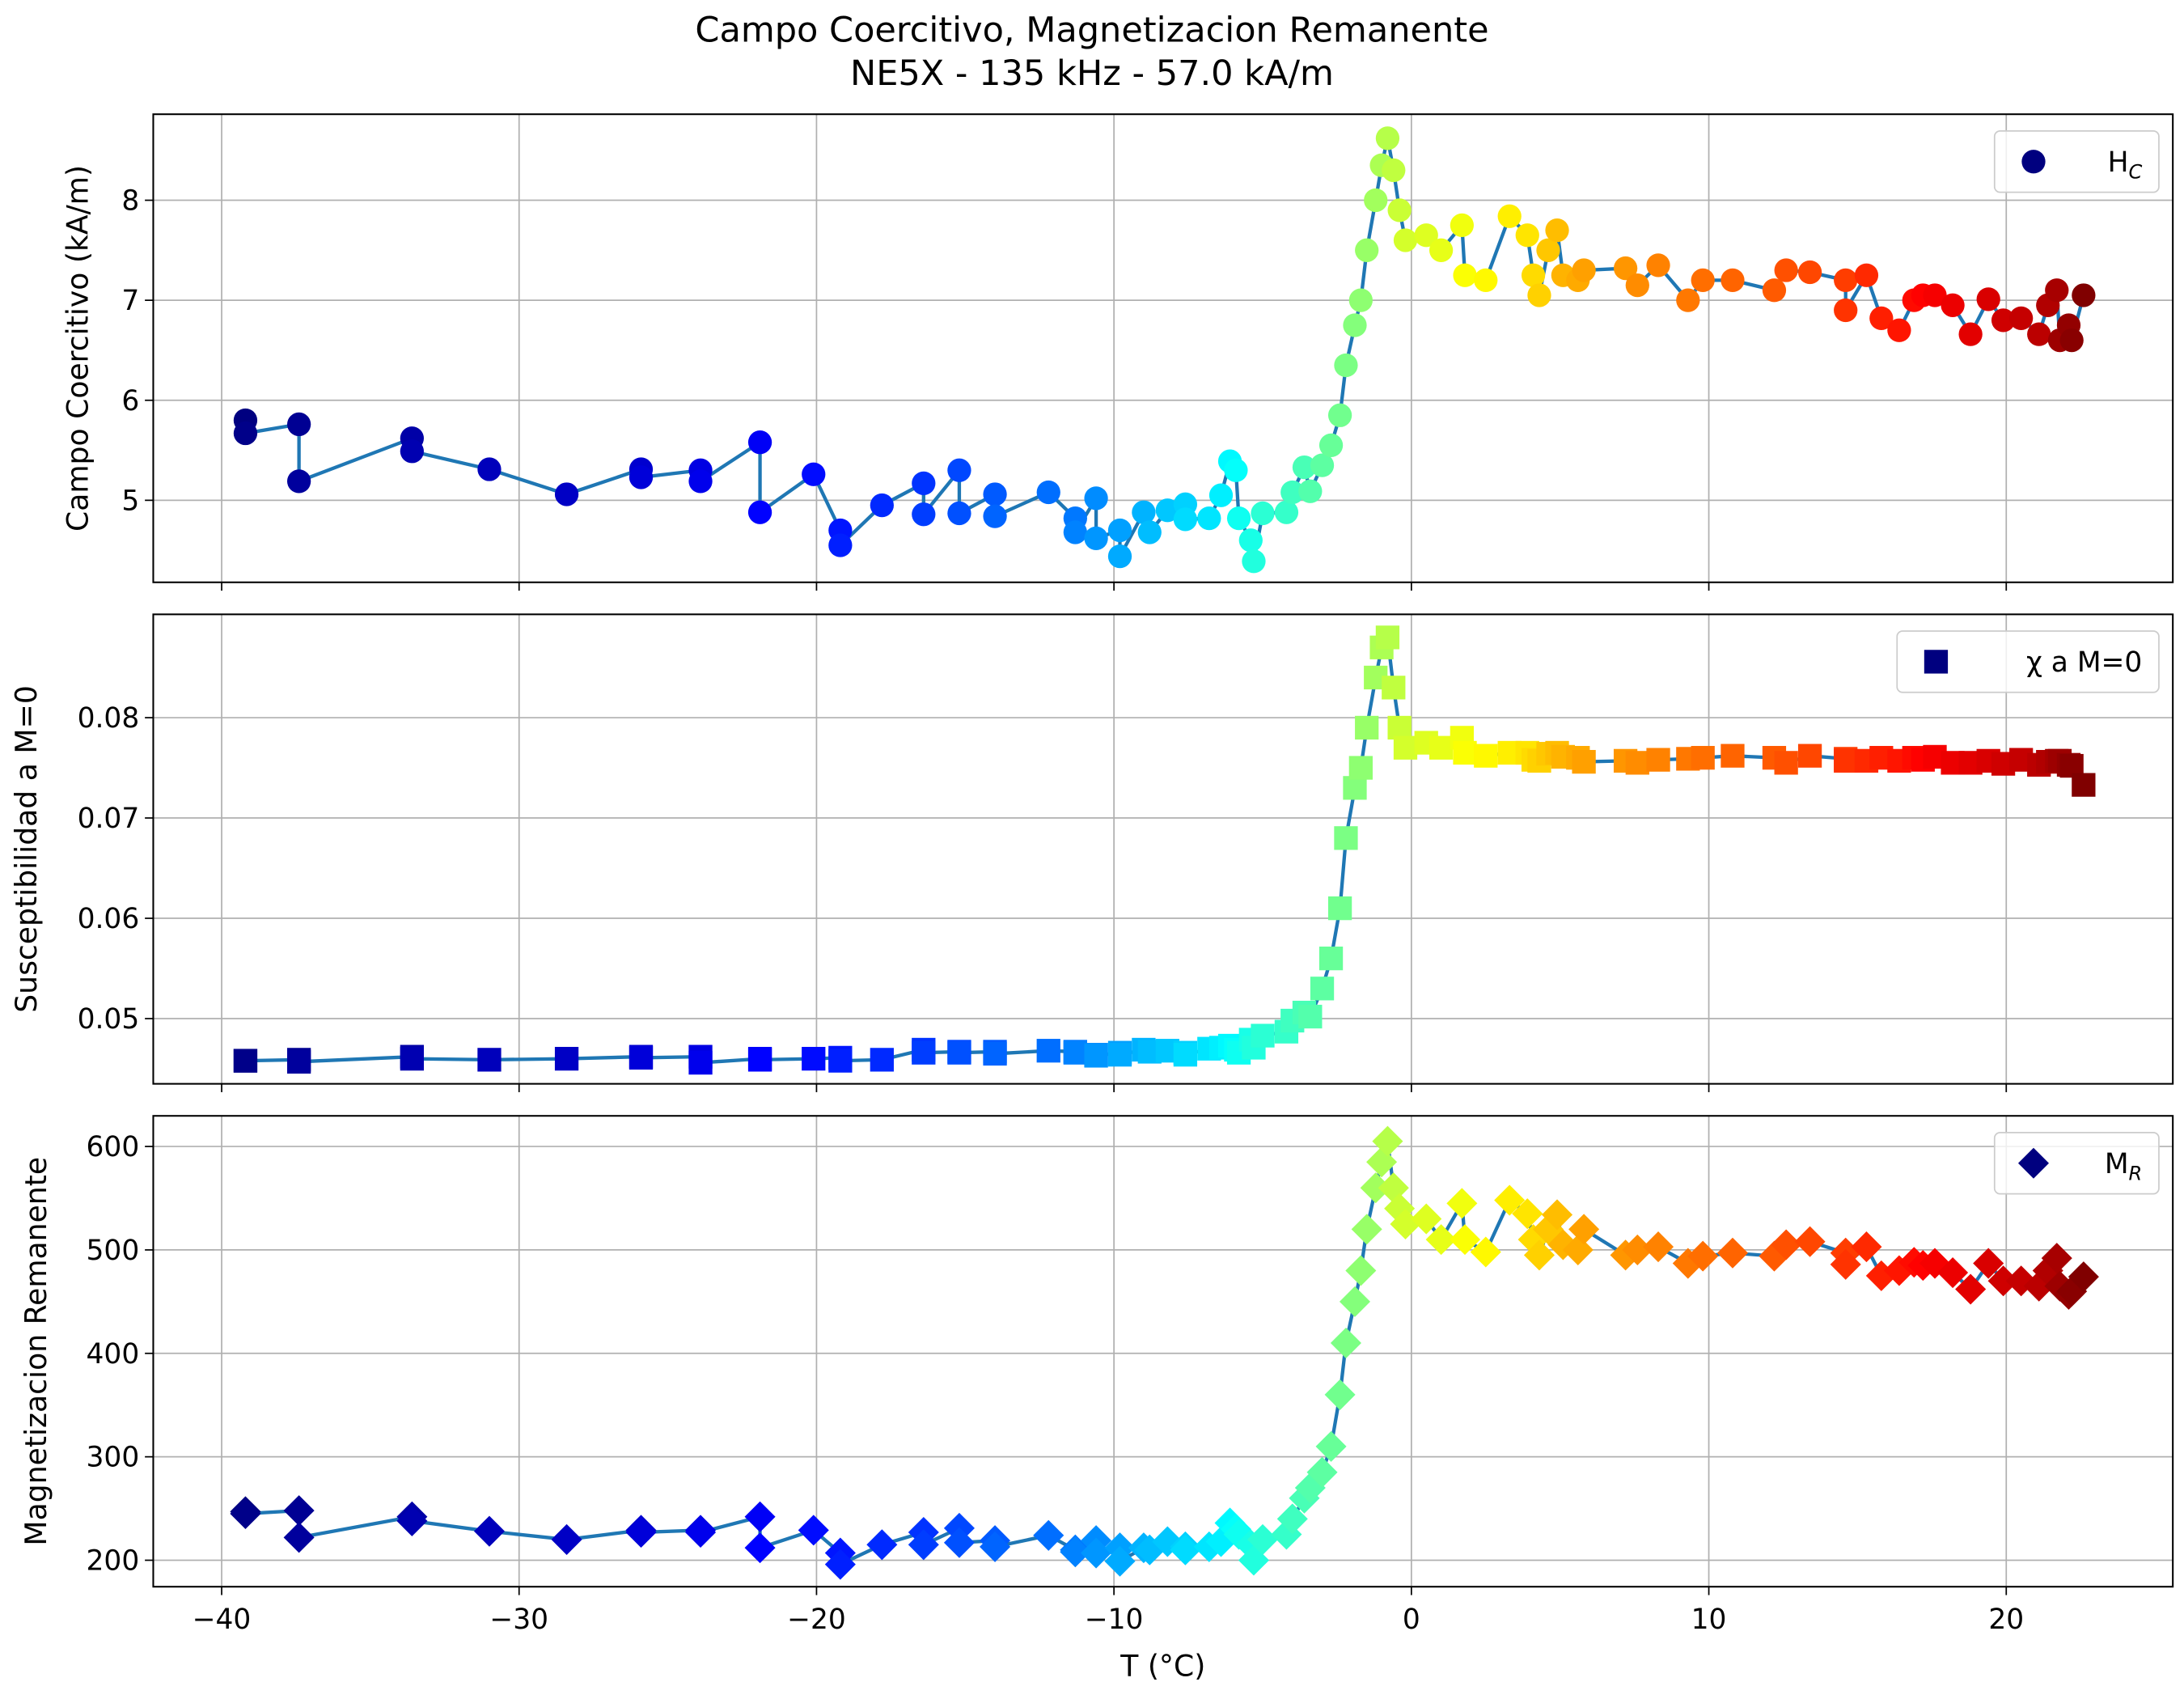  I want to click on x-tick-label: 10, so click(1709, 1620).